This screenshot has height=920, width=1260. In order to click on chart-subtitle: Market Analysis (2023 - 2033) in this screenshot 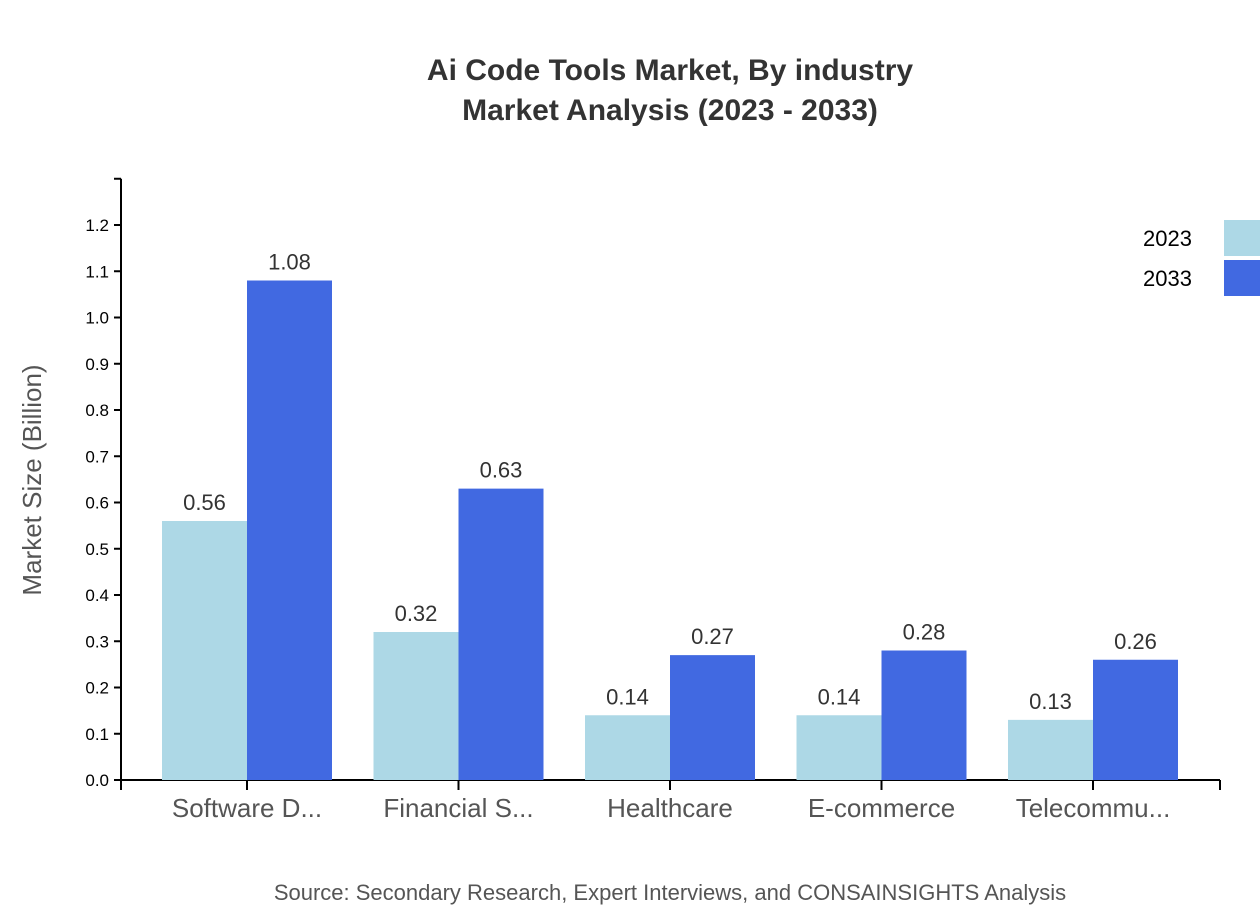, I will do `click(670, 110)`.